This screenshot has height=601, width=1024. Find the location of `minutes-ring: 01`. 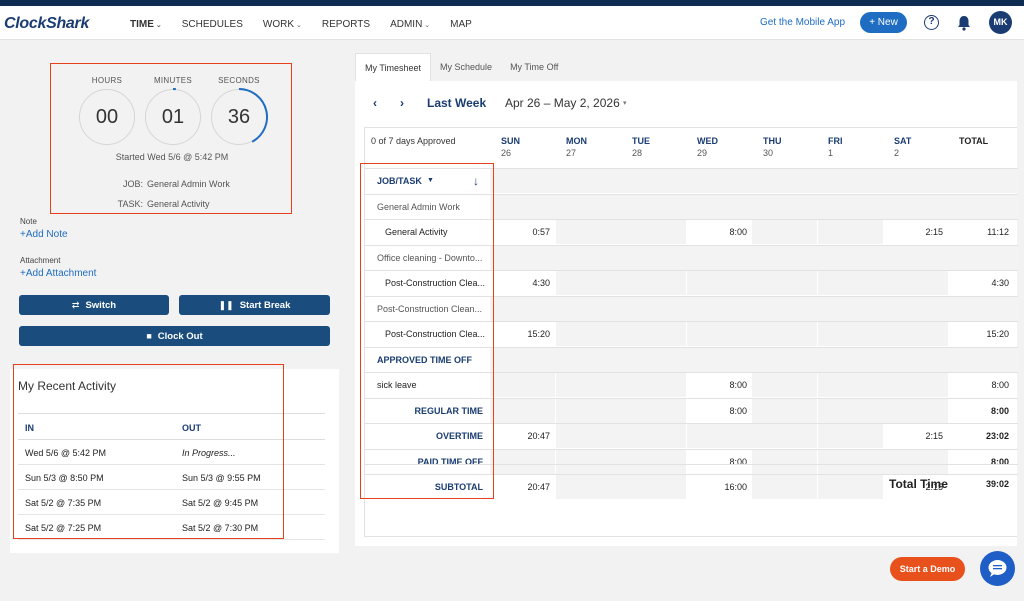

minutes-ring: 01 is located at coordinates (173, 116).